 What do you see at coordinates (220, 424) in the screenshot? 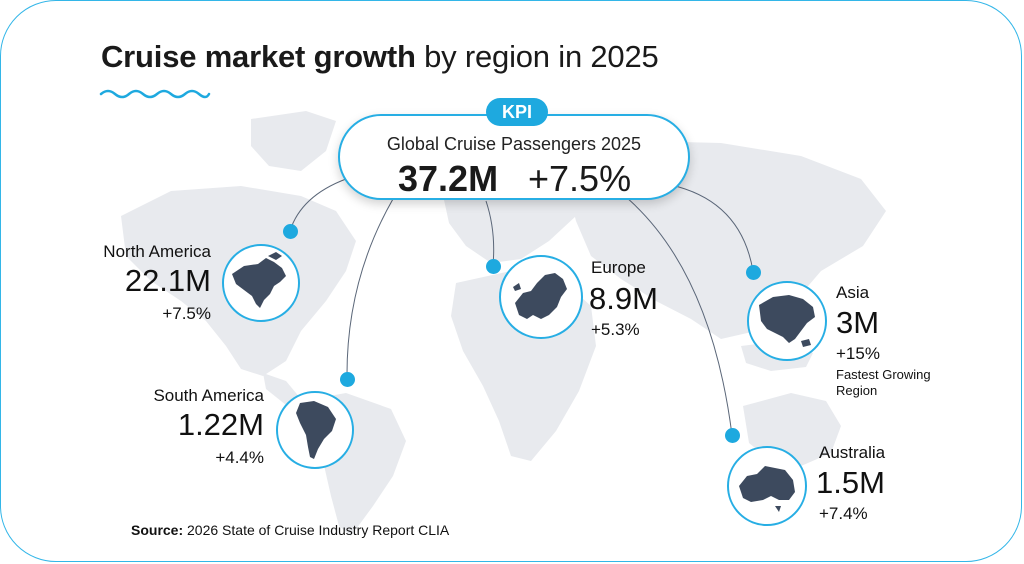
I see `south-america-value: 1.22M` at bounding box center [220, 424].